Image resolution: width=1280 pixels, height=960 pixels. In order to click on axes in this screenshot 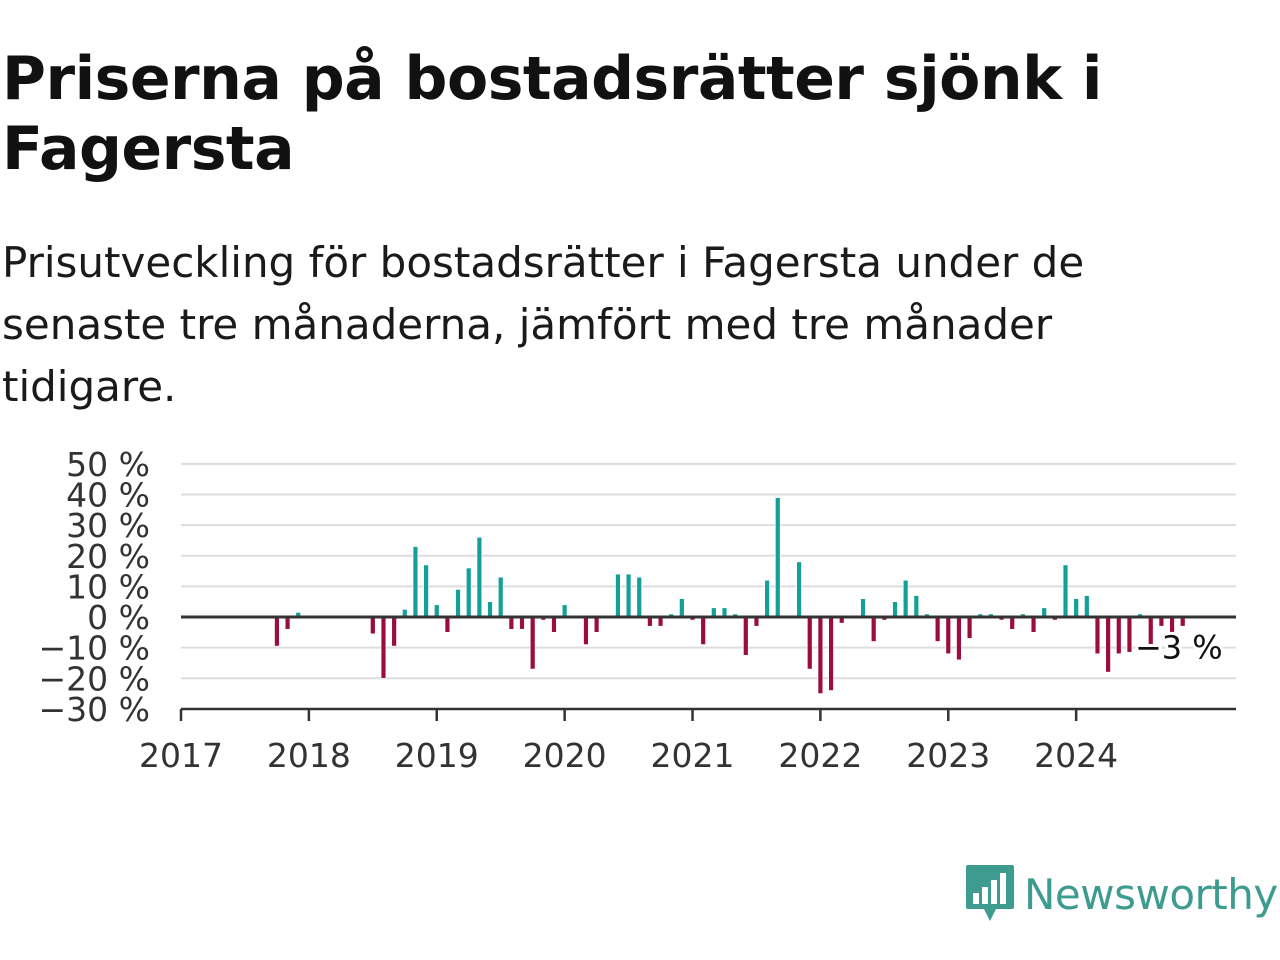, I will do `click(708, 663)`.